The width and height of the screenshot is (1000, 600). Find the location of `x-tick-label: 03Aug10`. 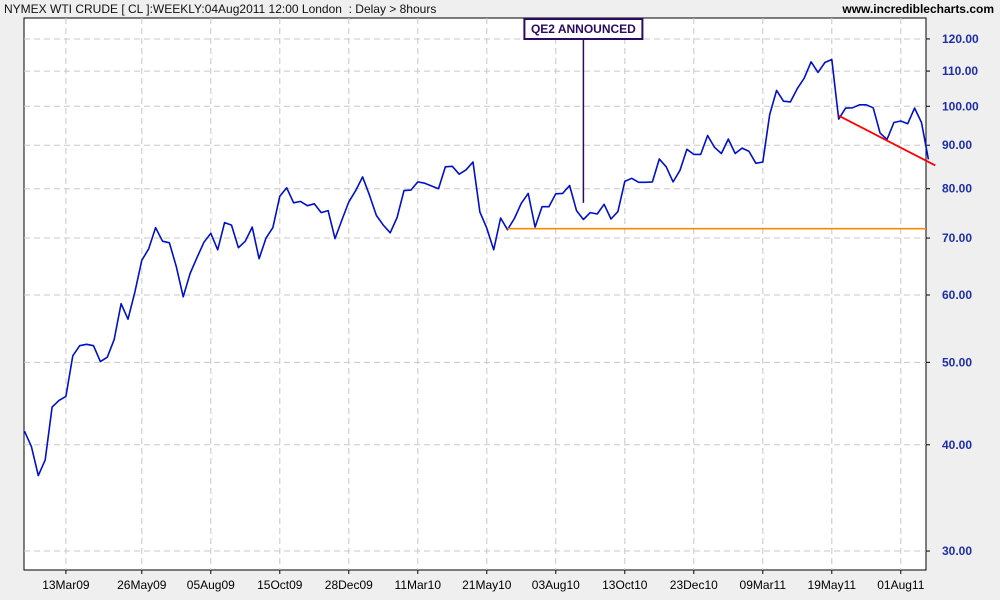

x-tick-label: 03Aug10 is located at coordinates (556, 585).